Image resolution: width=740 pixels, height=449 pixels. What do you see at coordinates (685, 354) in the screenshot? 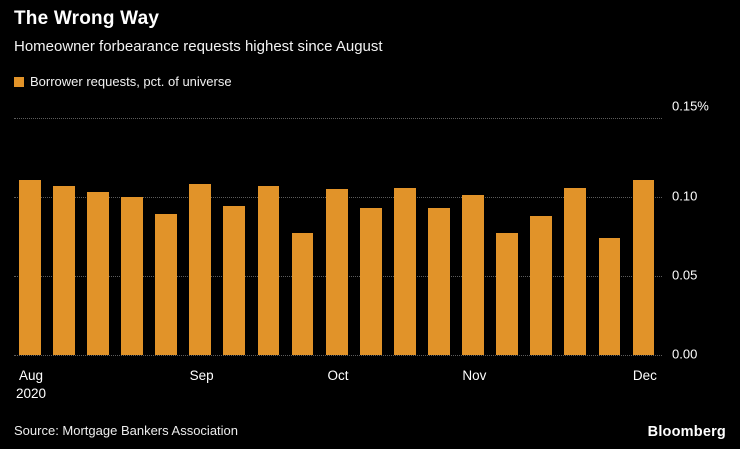
I see `y-tick-label: 0.00` at bounding box center [685, 354].